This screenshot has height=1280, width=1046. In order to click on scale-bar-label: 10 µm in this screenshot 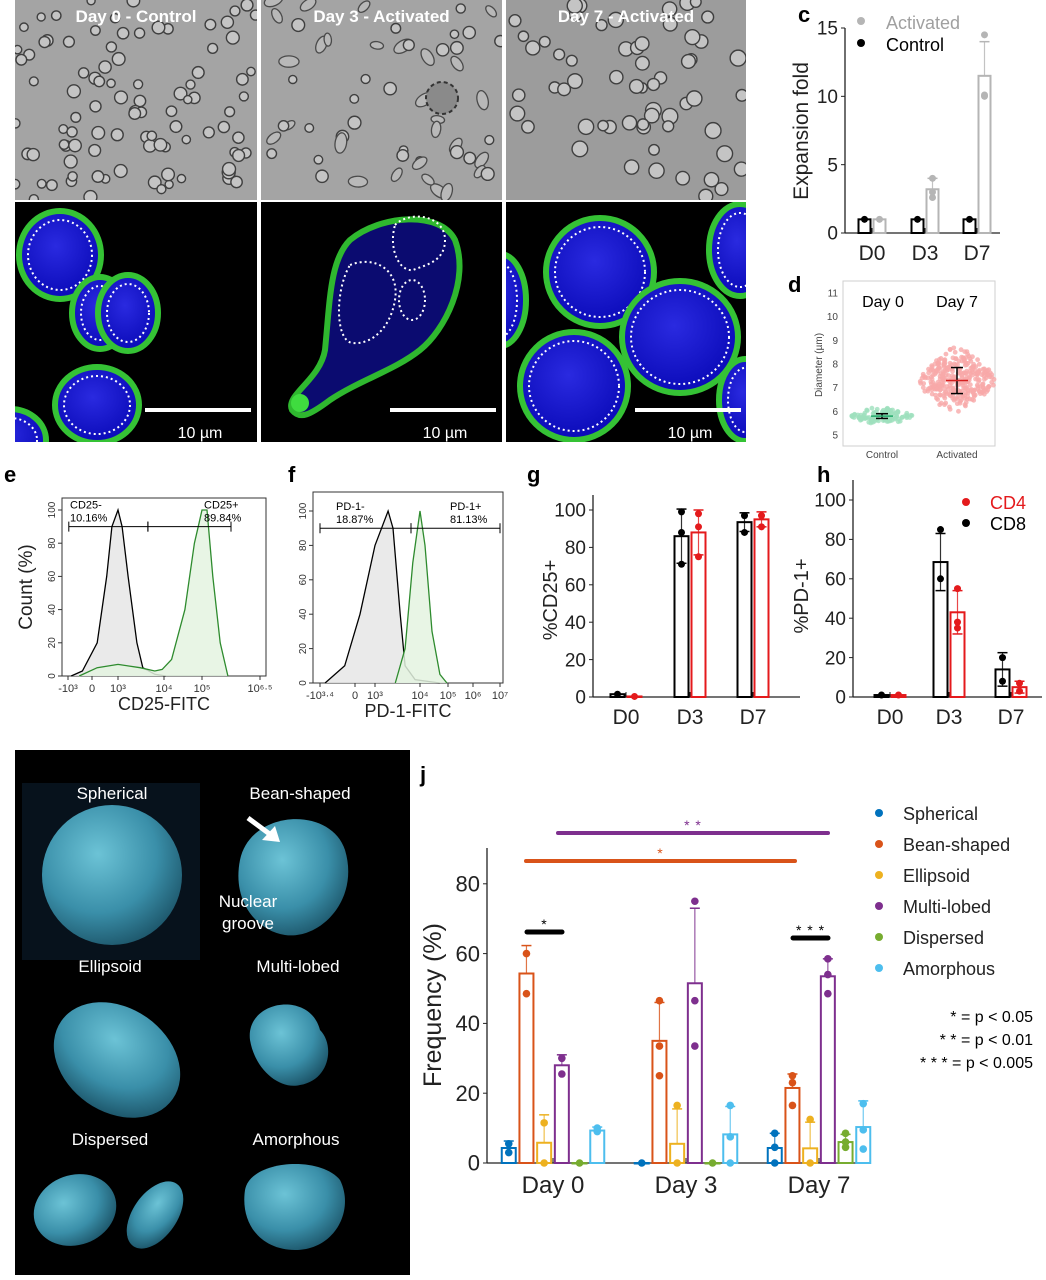, I will do `click(200, 433)`.